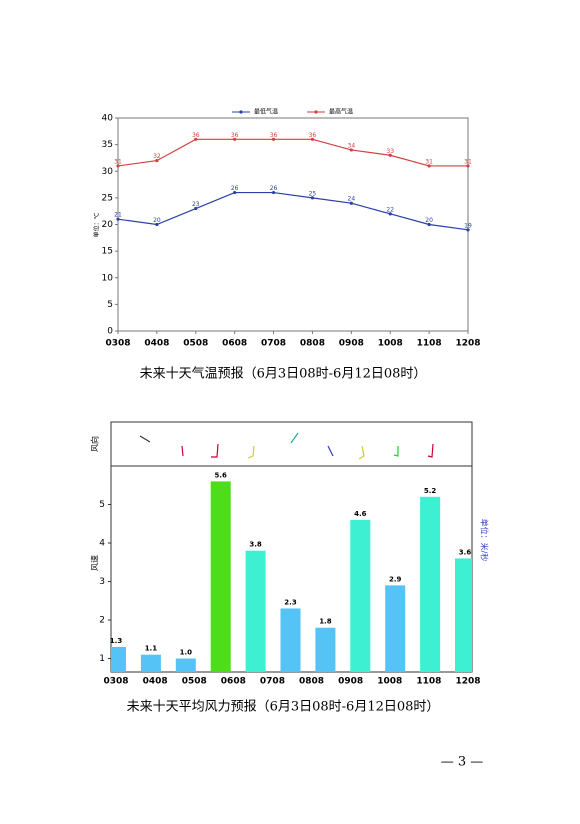 The height and width of the screenshot is (824, 580). Describe the element at coordinates (220, 475) in the screenshot. I see `data-label: 5.6` at that location.